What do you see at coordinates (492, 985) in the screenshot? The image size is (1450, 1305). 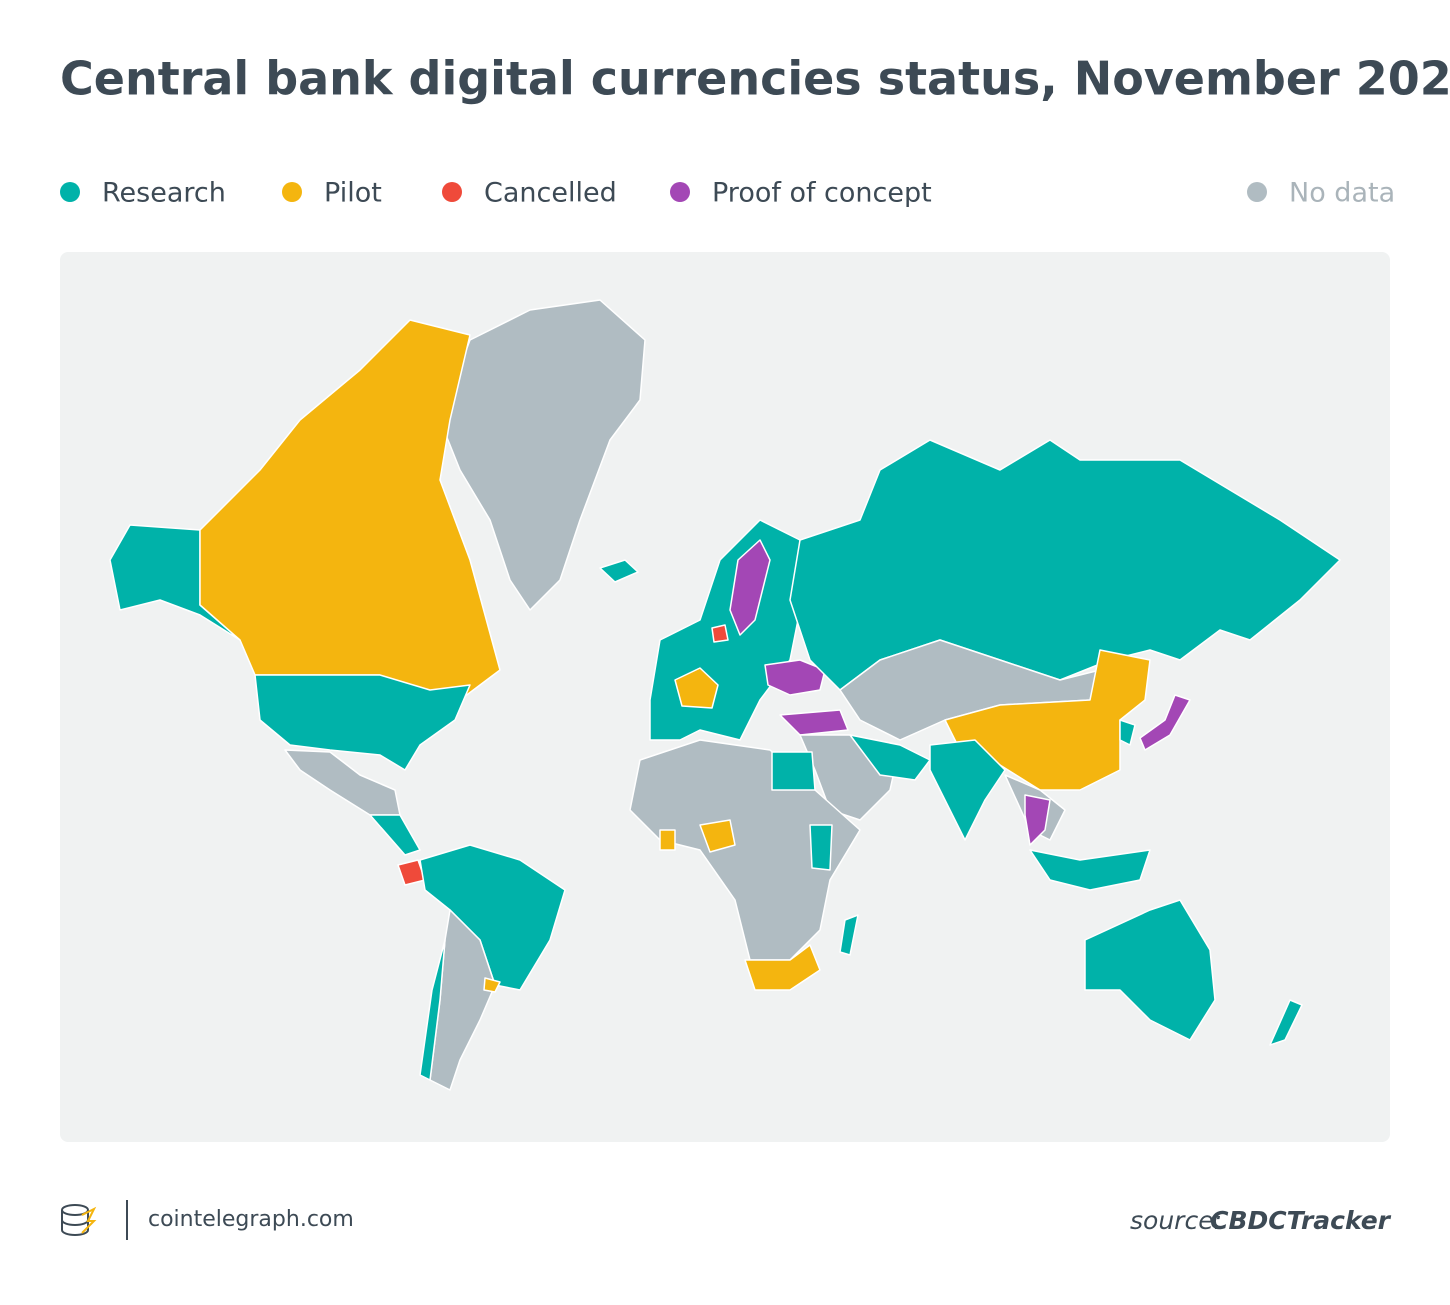 I see `uruguay` at bounding box center [492, 985].